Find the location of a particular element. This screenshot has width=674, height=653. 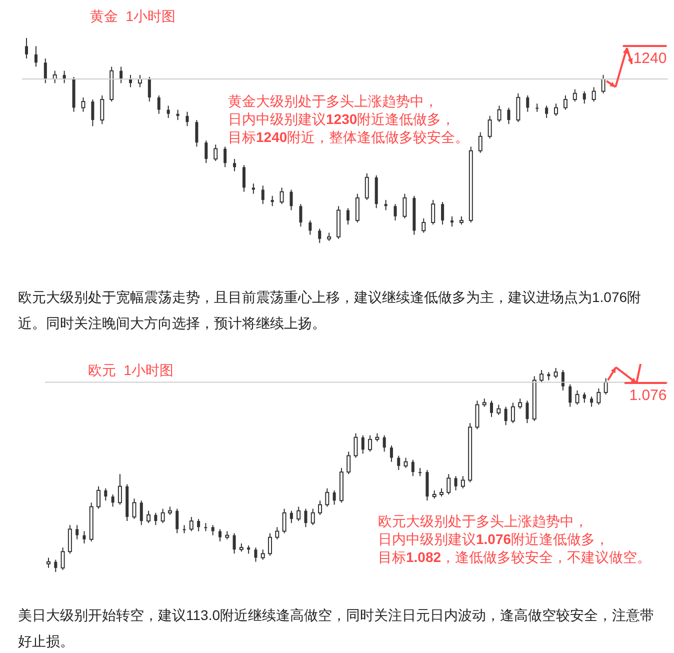

annotation: 目标1240附近，整体逢低做多较安全。 is located at coordinates (349, 137).